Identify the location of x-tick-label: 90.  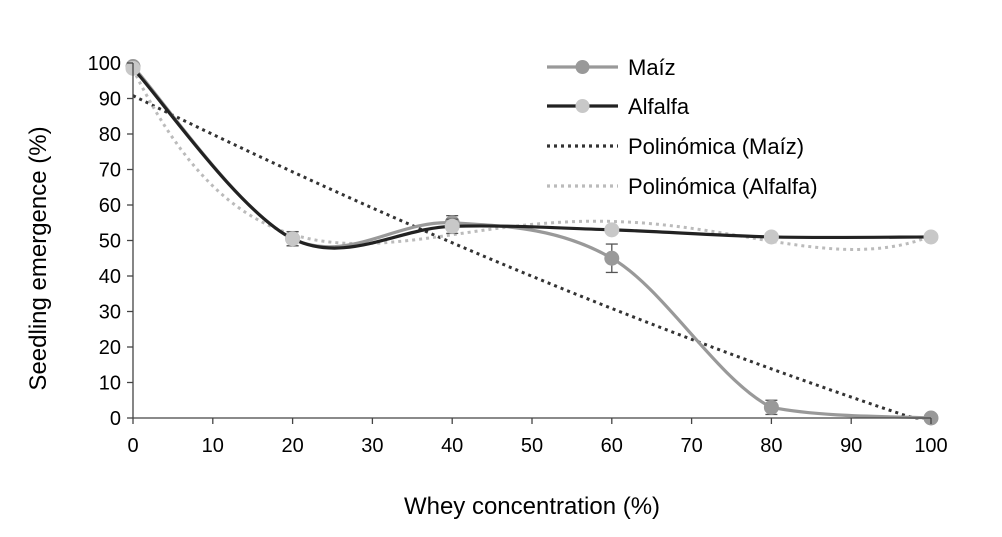
(851, 446).